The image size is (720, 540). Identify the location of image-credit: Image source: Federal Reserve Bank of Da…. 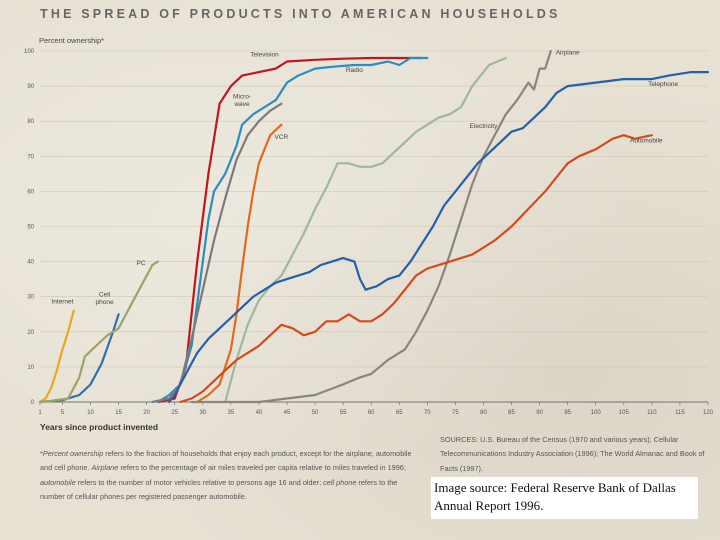
(564, 498).